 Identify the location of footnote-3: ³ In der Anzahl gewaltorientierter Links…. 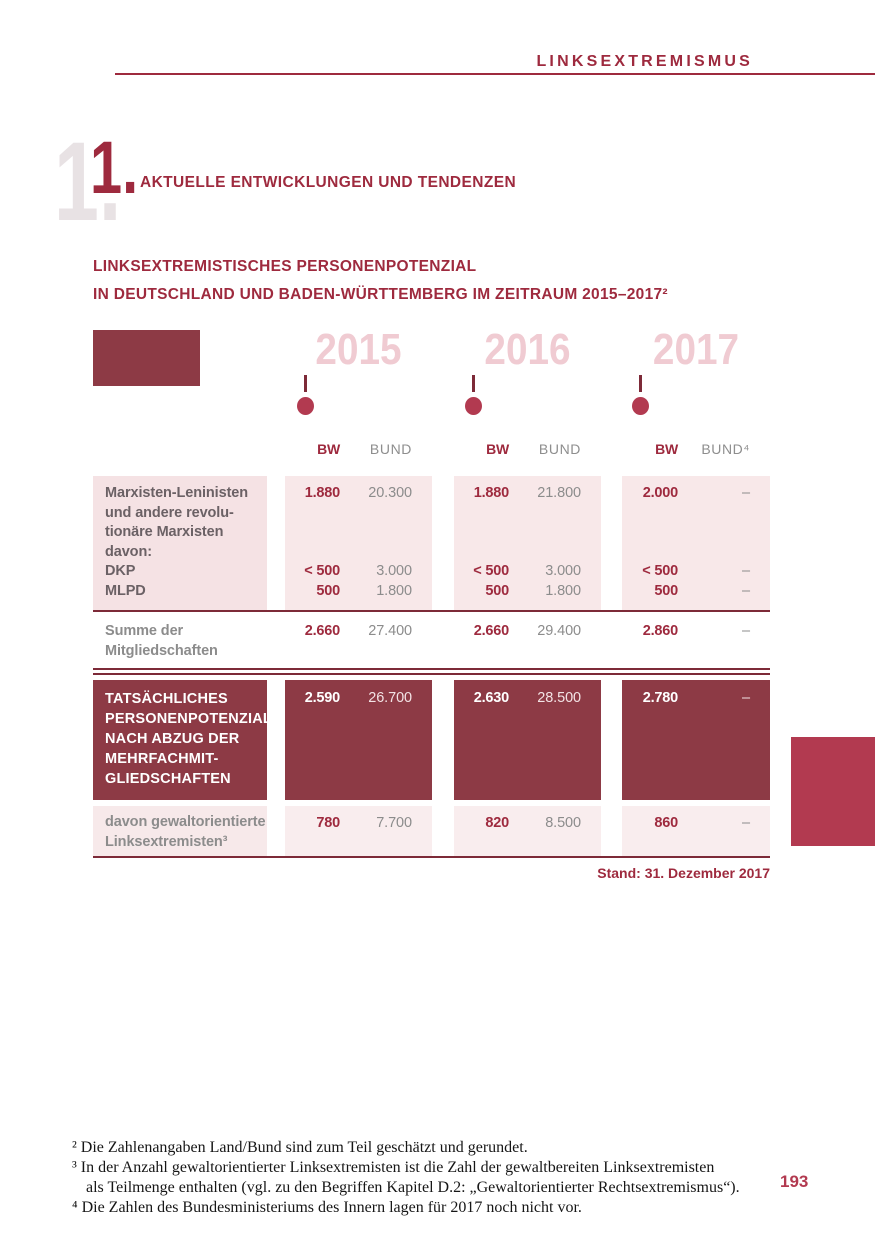
(393, 1167).